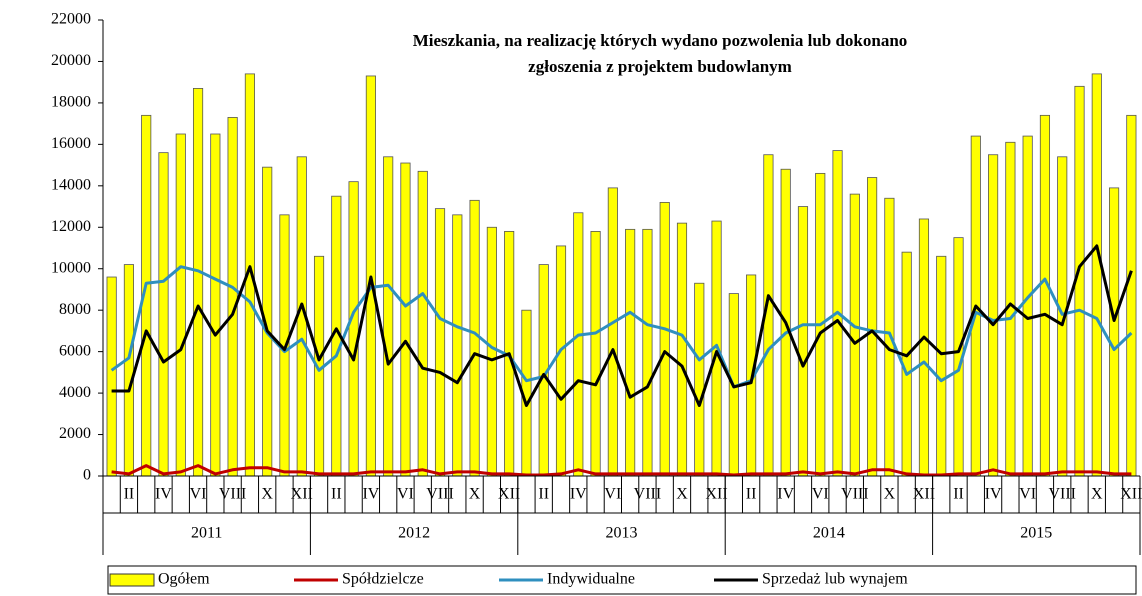 The image size is (1142, 596). What do you see at coordinates (829, 533) in the screenshot?
I see `group-label: 2014` at bounding box center [829, 533].